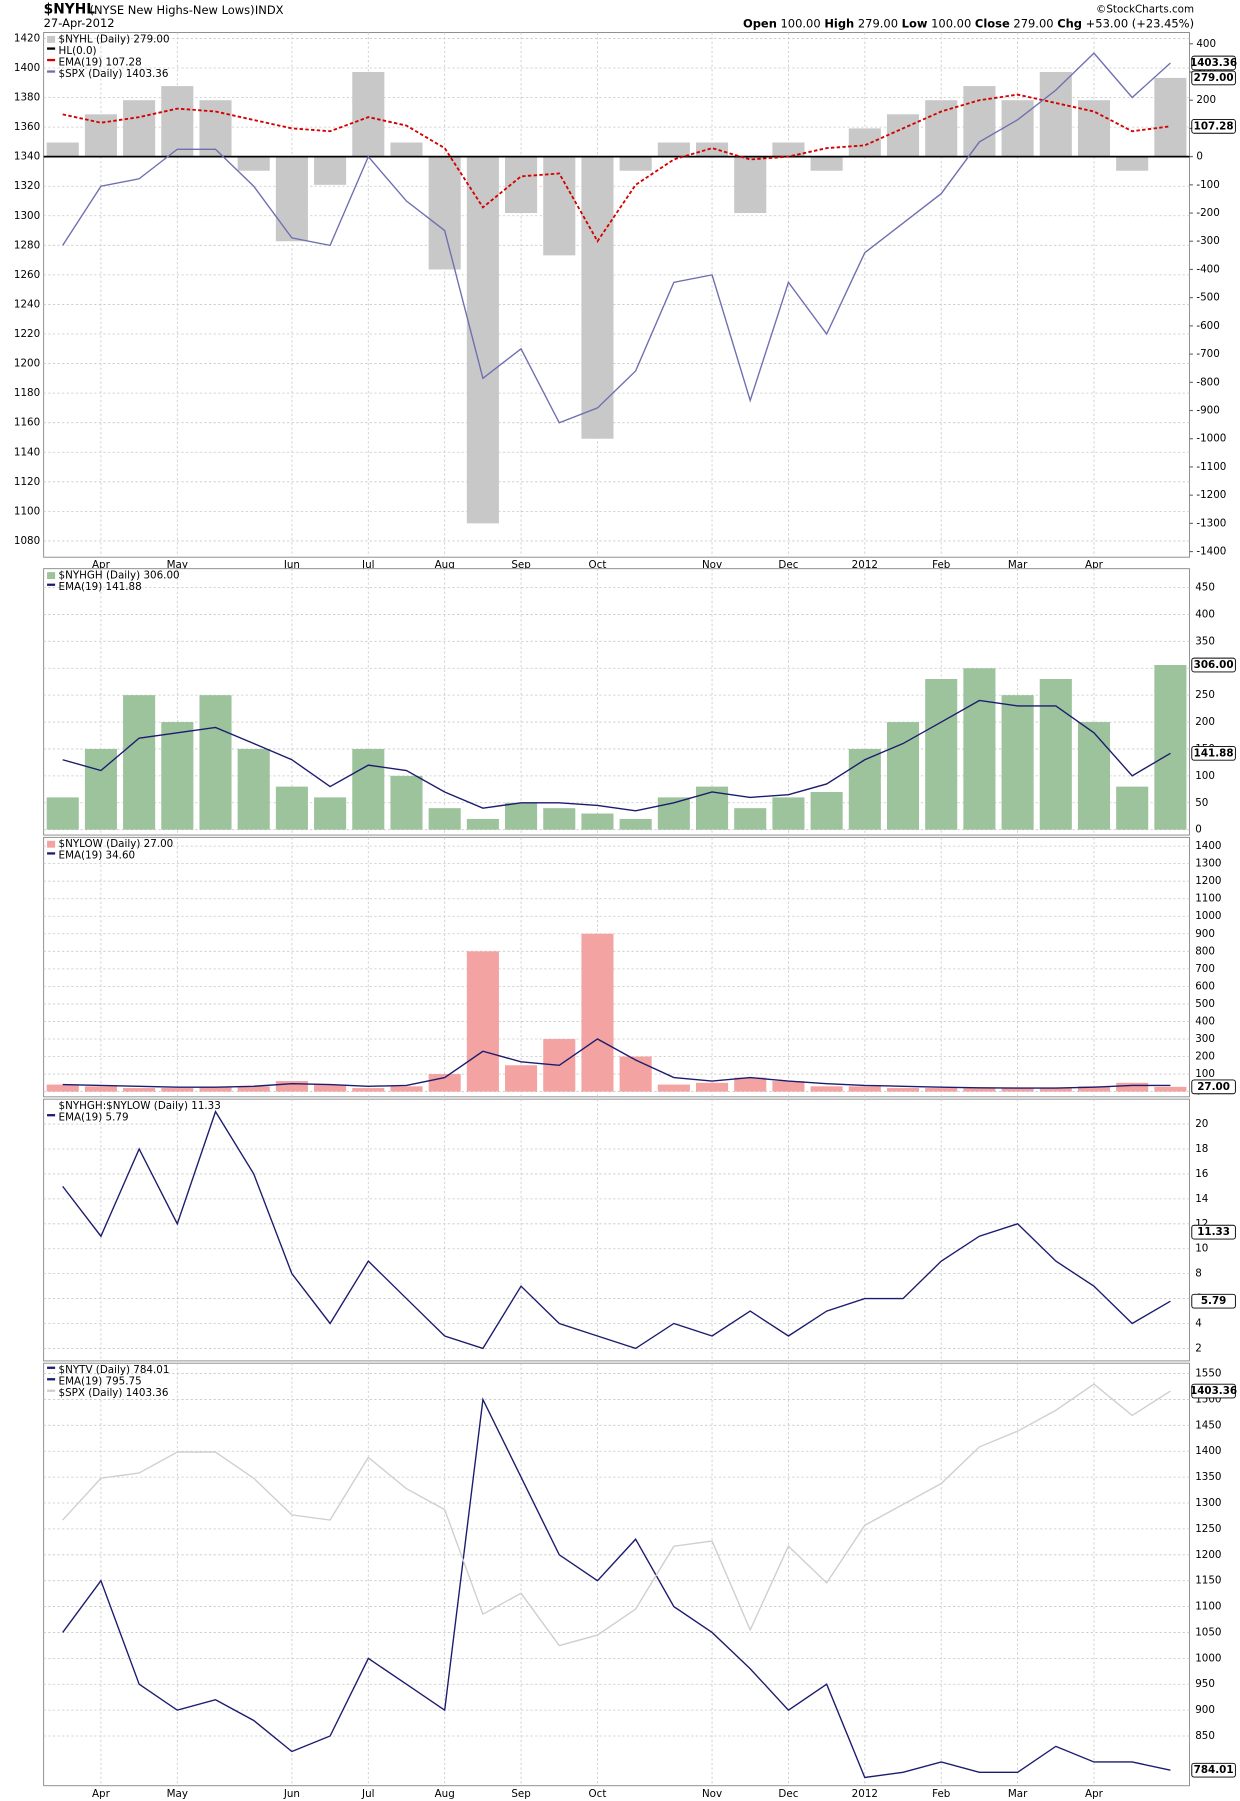 This screenshot has width=1240, height=1801. What do you see at coordinates (941, 1794) in the screenshot?
I see `x-tick-label: Feb` at bounding box center [941, 1794].